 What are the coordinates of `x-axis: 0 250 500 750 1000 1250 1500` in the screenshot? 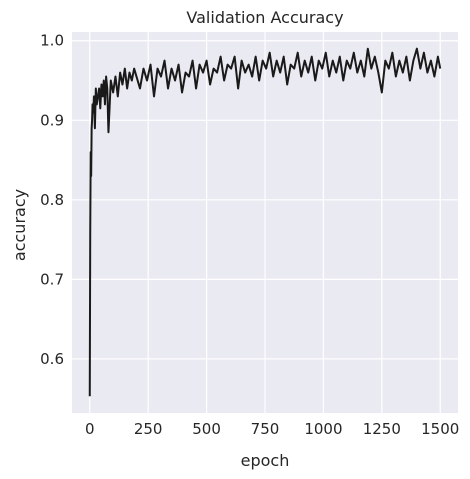 It's located at (272, 429).